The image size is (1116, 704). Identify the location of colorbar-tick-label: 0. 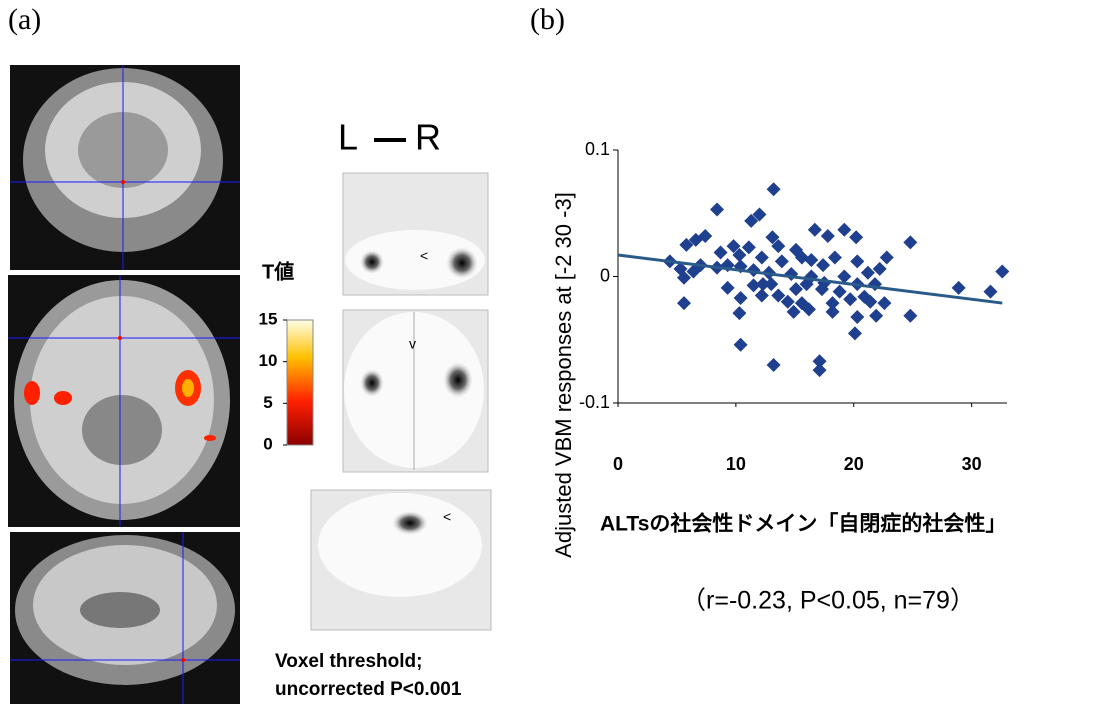
(267, 443).